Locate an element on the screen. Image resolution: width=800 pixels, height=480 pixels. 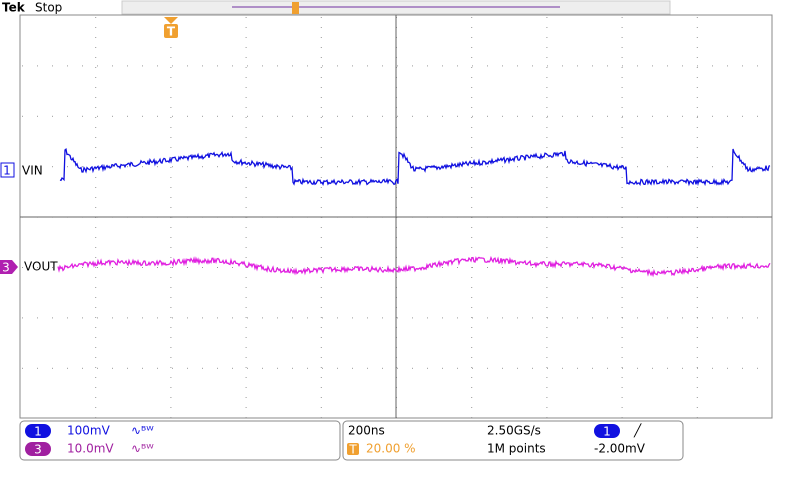
time-position: 20.00 % is located at coordinates (391, 449).